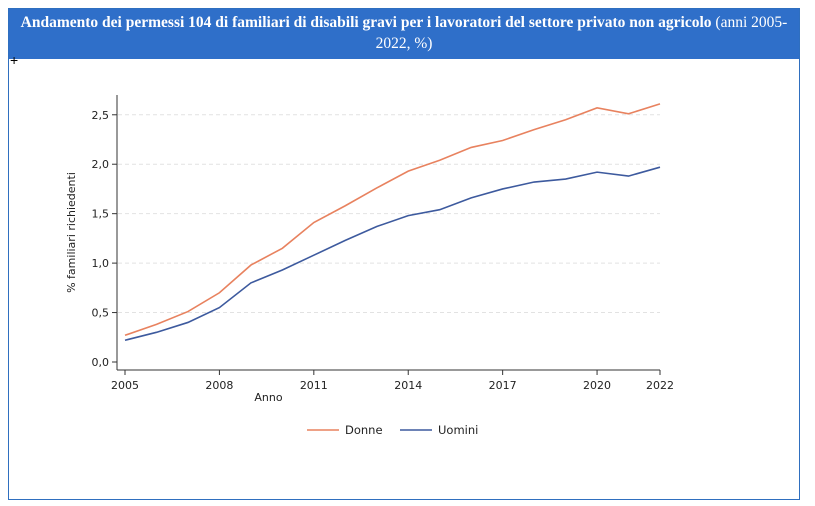 The image size is (815, 506). What do you see at coordinates (101, 362) in the screenshot?
I see `y-tick-label: 0,0` at bounding box center [101, 362].